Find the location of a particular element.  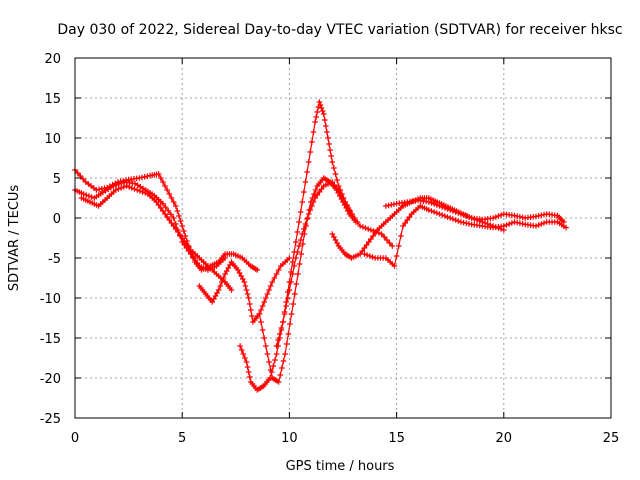

y-tick-label: -25 is located at coordinates (50, 419).